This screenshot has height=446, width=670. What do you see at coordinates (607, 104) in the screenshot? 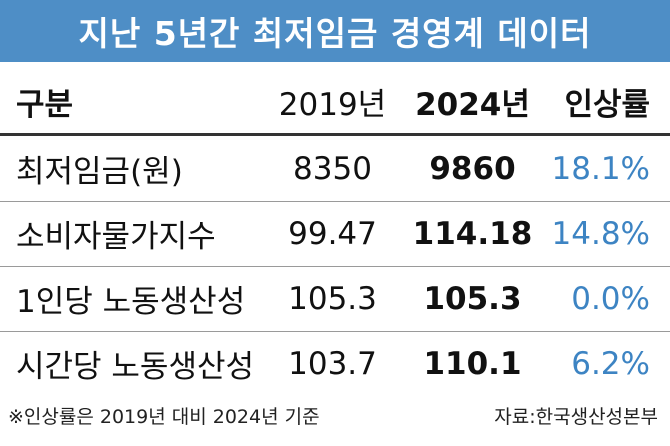
I see `header-cell: 인상률` at bounding box center [607, 104].